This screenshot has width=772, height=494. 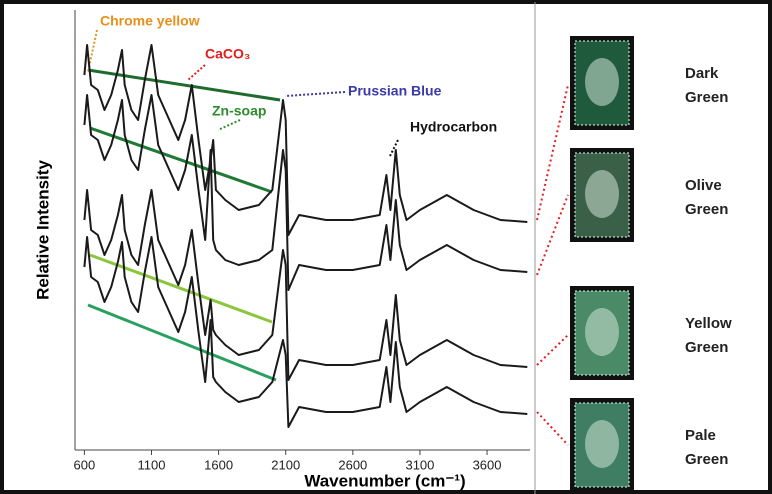 I want to click on x-tick-label: 1100, so click(x=152, y=464).